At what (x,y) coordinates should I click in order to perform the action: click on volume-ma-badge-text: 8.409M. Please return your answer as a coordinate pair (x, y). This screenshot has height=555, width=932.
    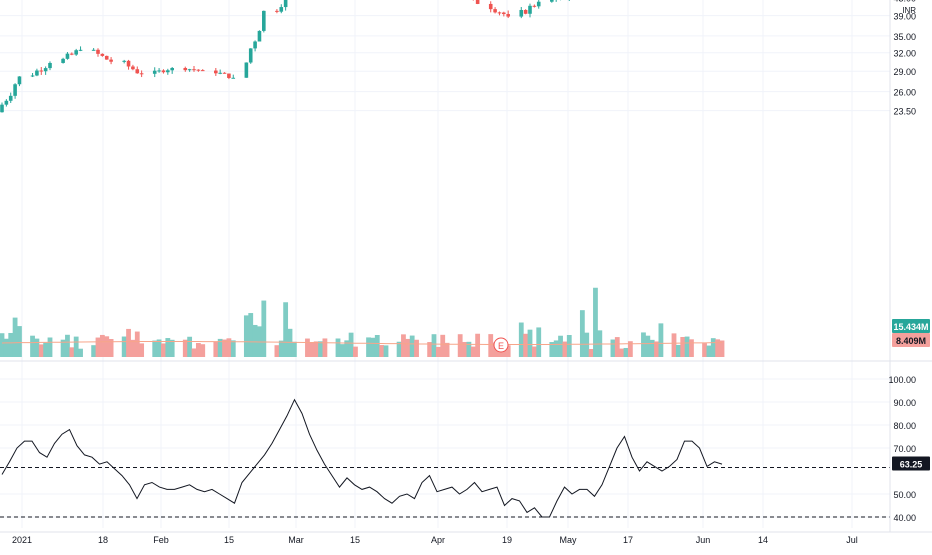
    Looking at the image, I should click on (911, 341).